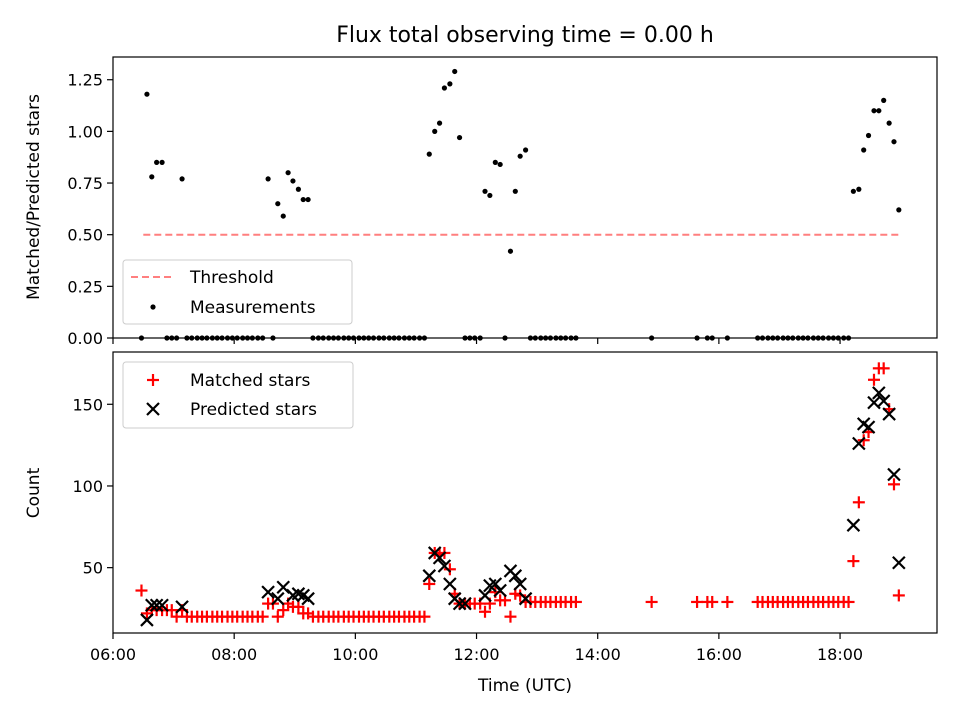 This screenshot has width=960, height=720. I want to click on x-tick-label: 14:00, so click(598, 654).